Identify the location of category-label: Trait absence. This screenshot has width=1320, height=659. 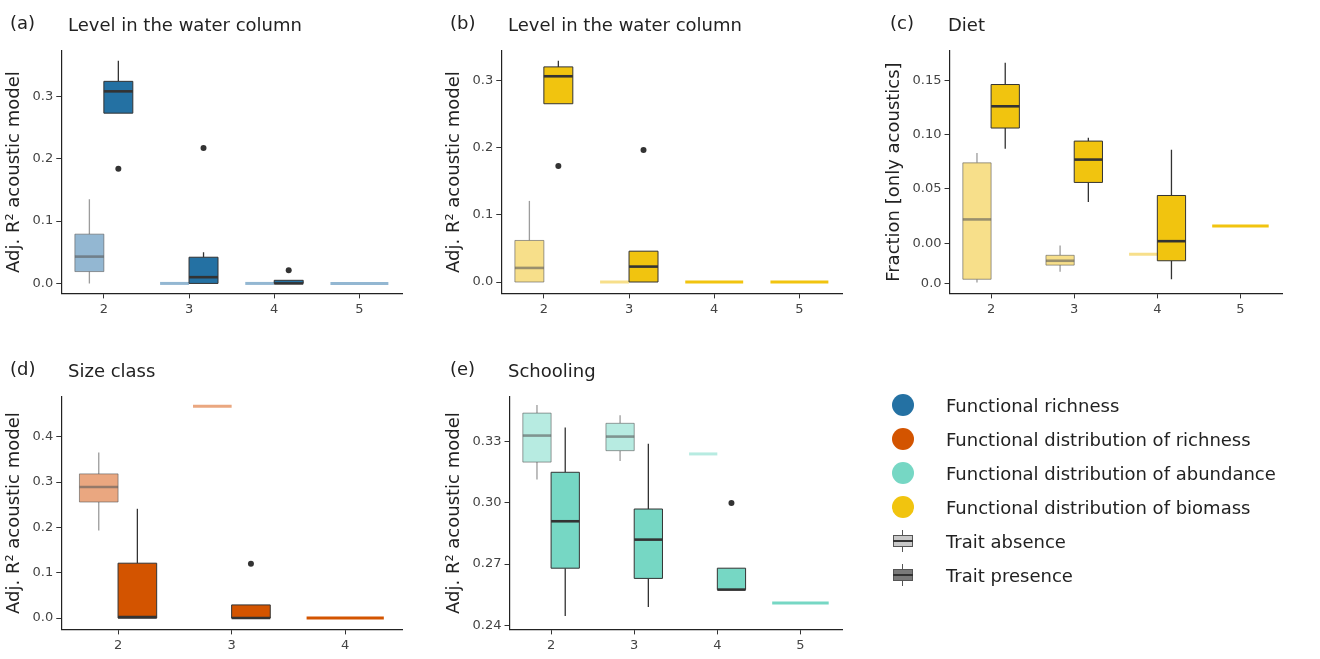
(1006, 541).